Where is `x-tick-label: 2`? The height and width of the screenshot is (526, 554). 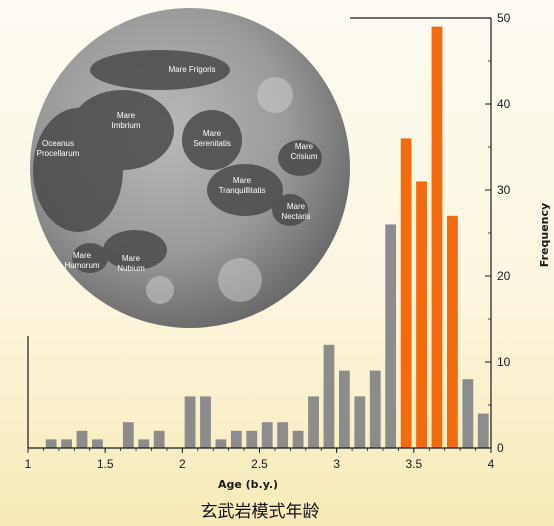 x-tick-label: 2 is located at coordinates (182, 464).